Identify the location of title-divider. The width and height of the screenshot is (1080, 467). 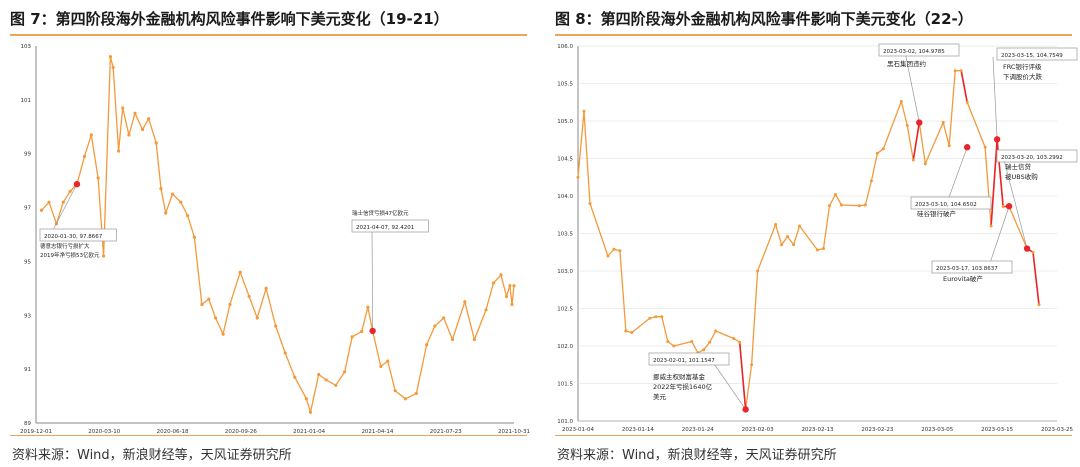
(268, 35).